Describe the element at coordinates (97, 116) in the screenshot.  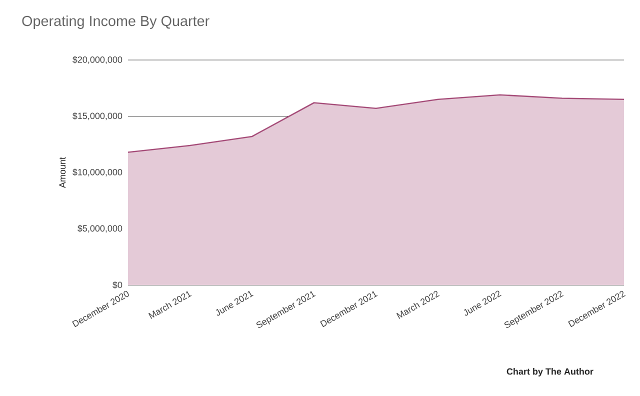
I see `y-tick-label: $15,000,000` at that location.